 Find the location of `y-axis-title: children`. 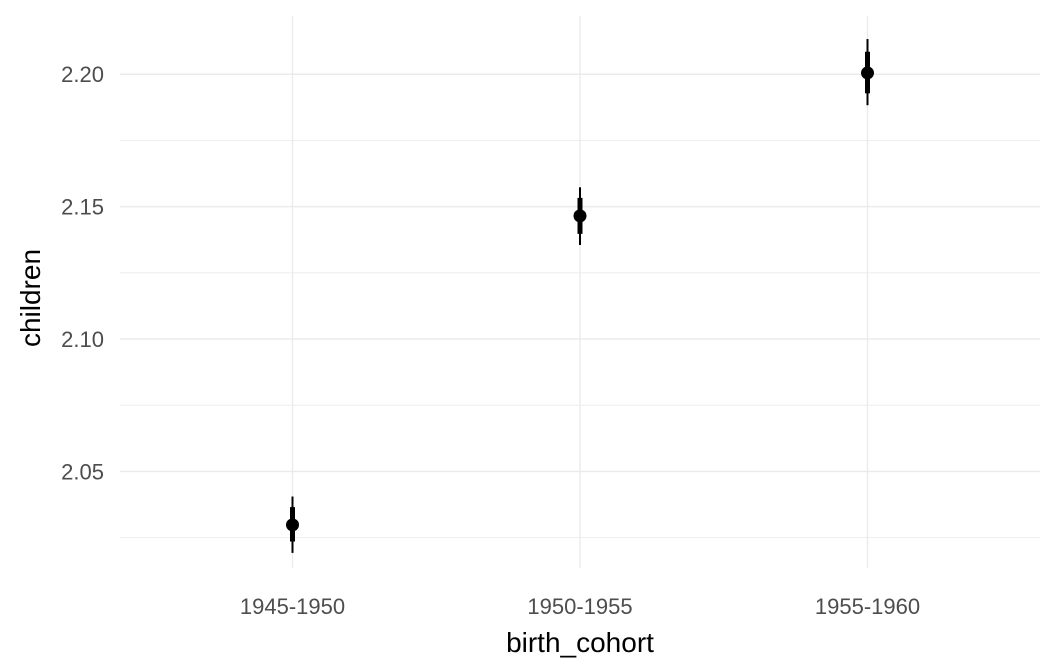

y-axis-title: children is located at coordinates (30, 298).